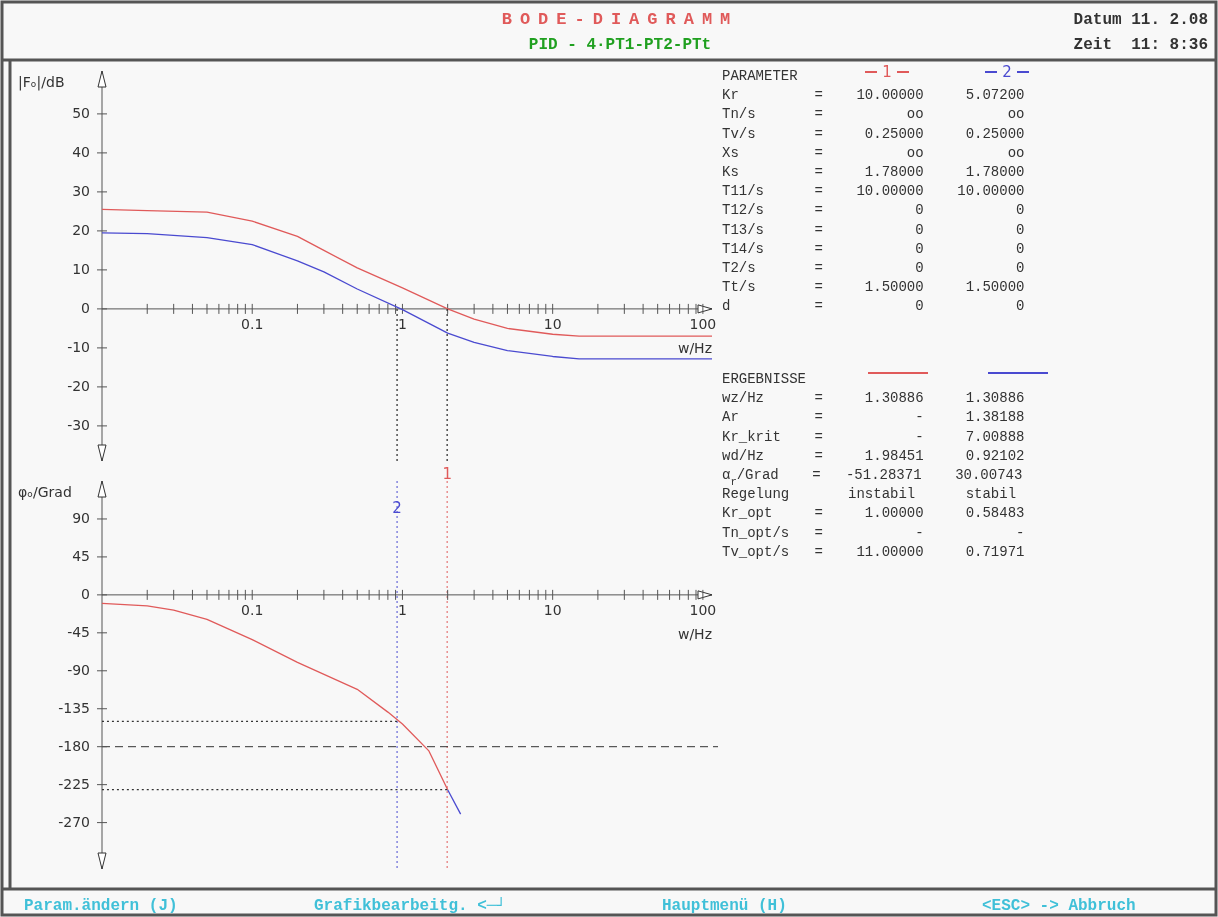 This screenshot has height=917, width=1218. What do you see at coordinates (447, 474) in the screenshot?
I see `annotation: 1` at bounding box center [447, 474].